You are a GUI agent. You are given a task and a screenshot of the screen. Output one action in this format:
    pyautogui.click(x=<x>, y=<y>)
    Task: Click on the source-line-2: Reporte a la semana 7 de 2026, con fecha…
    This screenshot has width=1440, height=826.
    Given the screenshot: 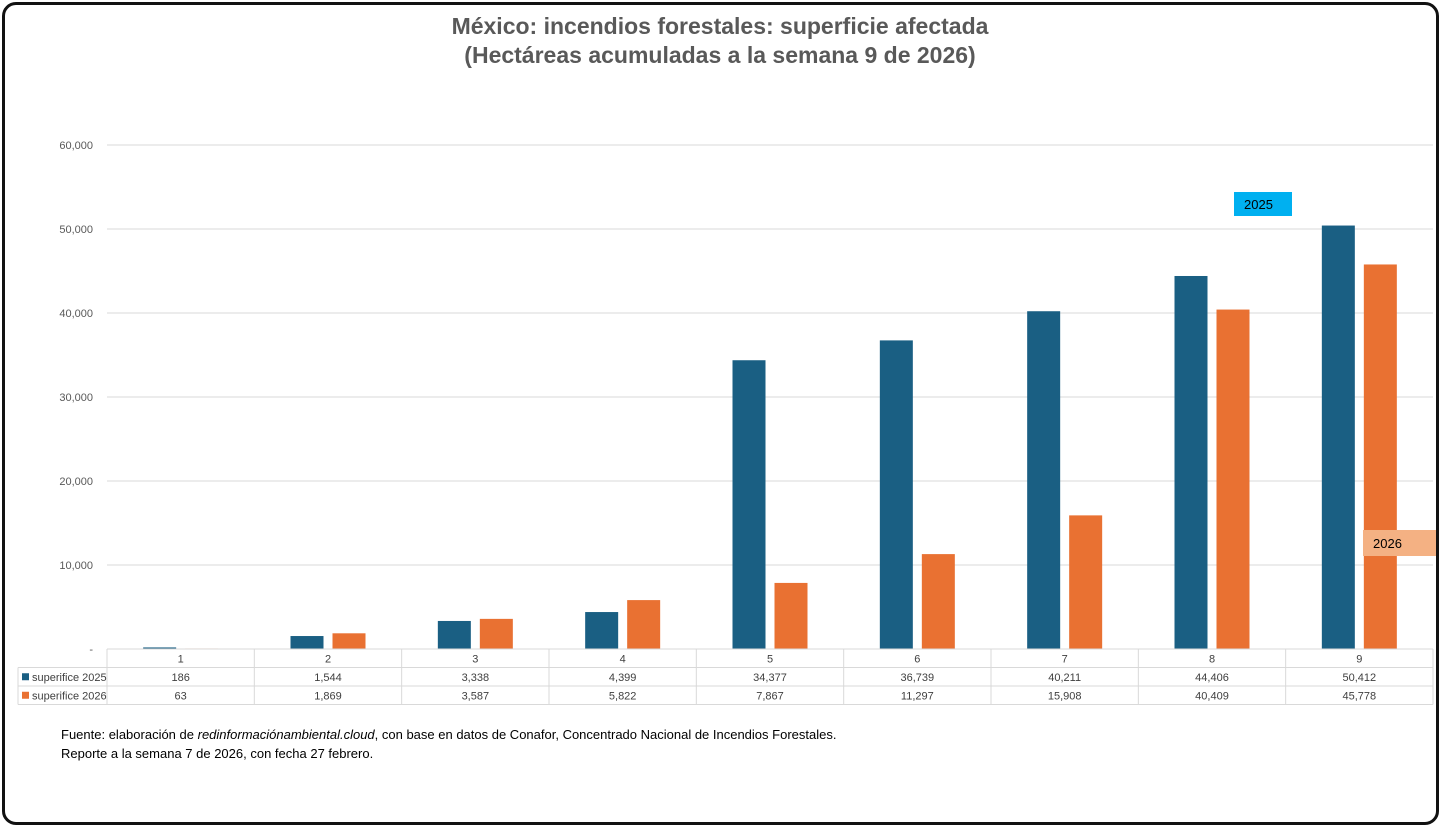 What is the action you would take?
    pyautogui.click(x=217, y=753)
    